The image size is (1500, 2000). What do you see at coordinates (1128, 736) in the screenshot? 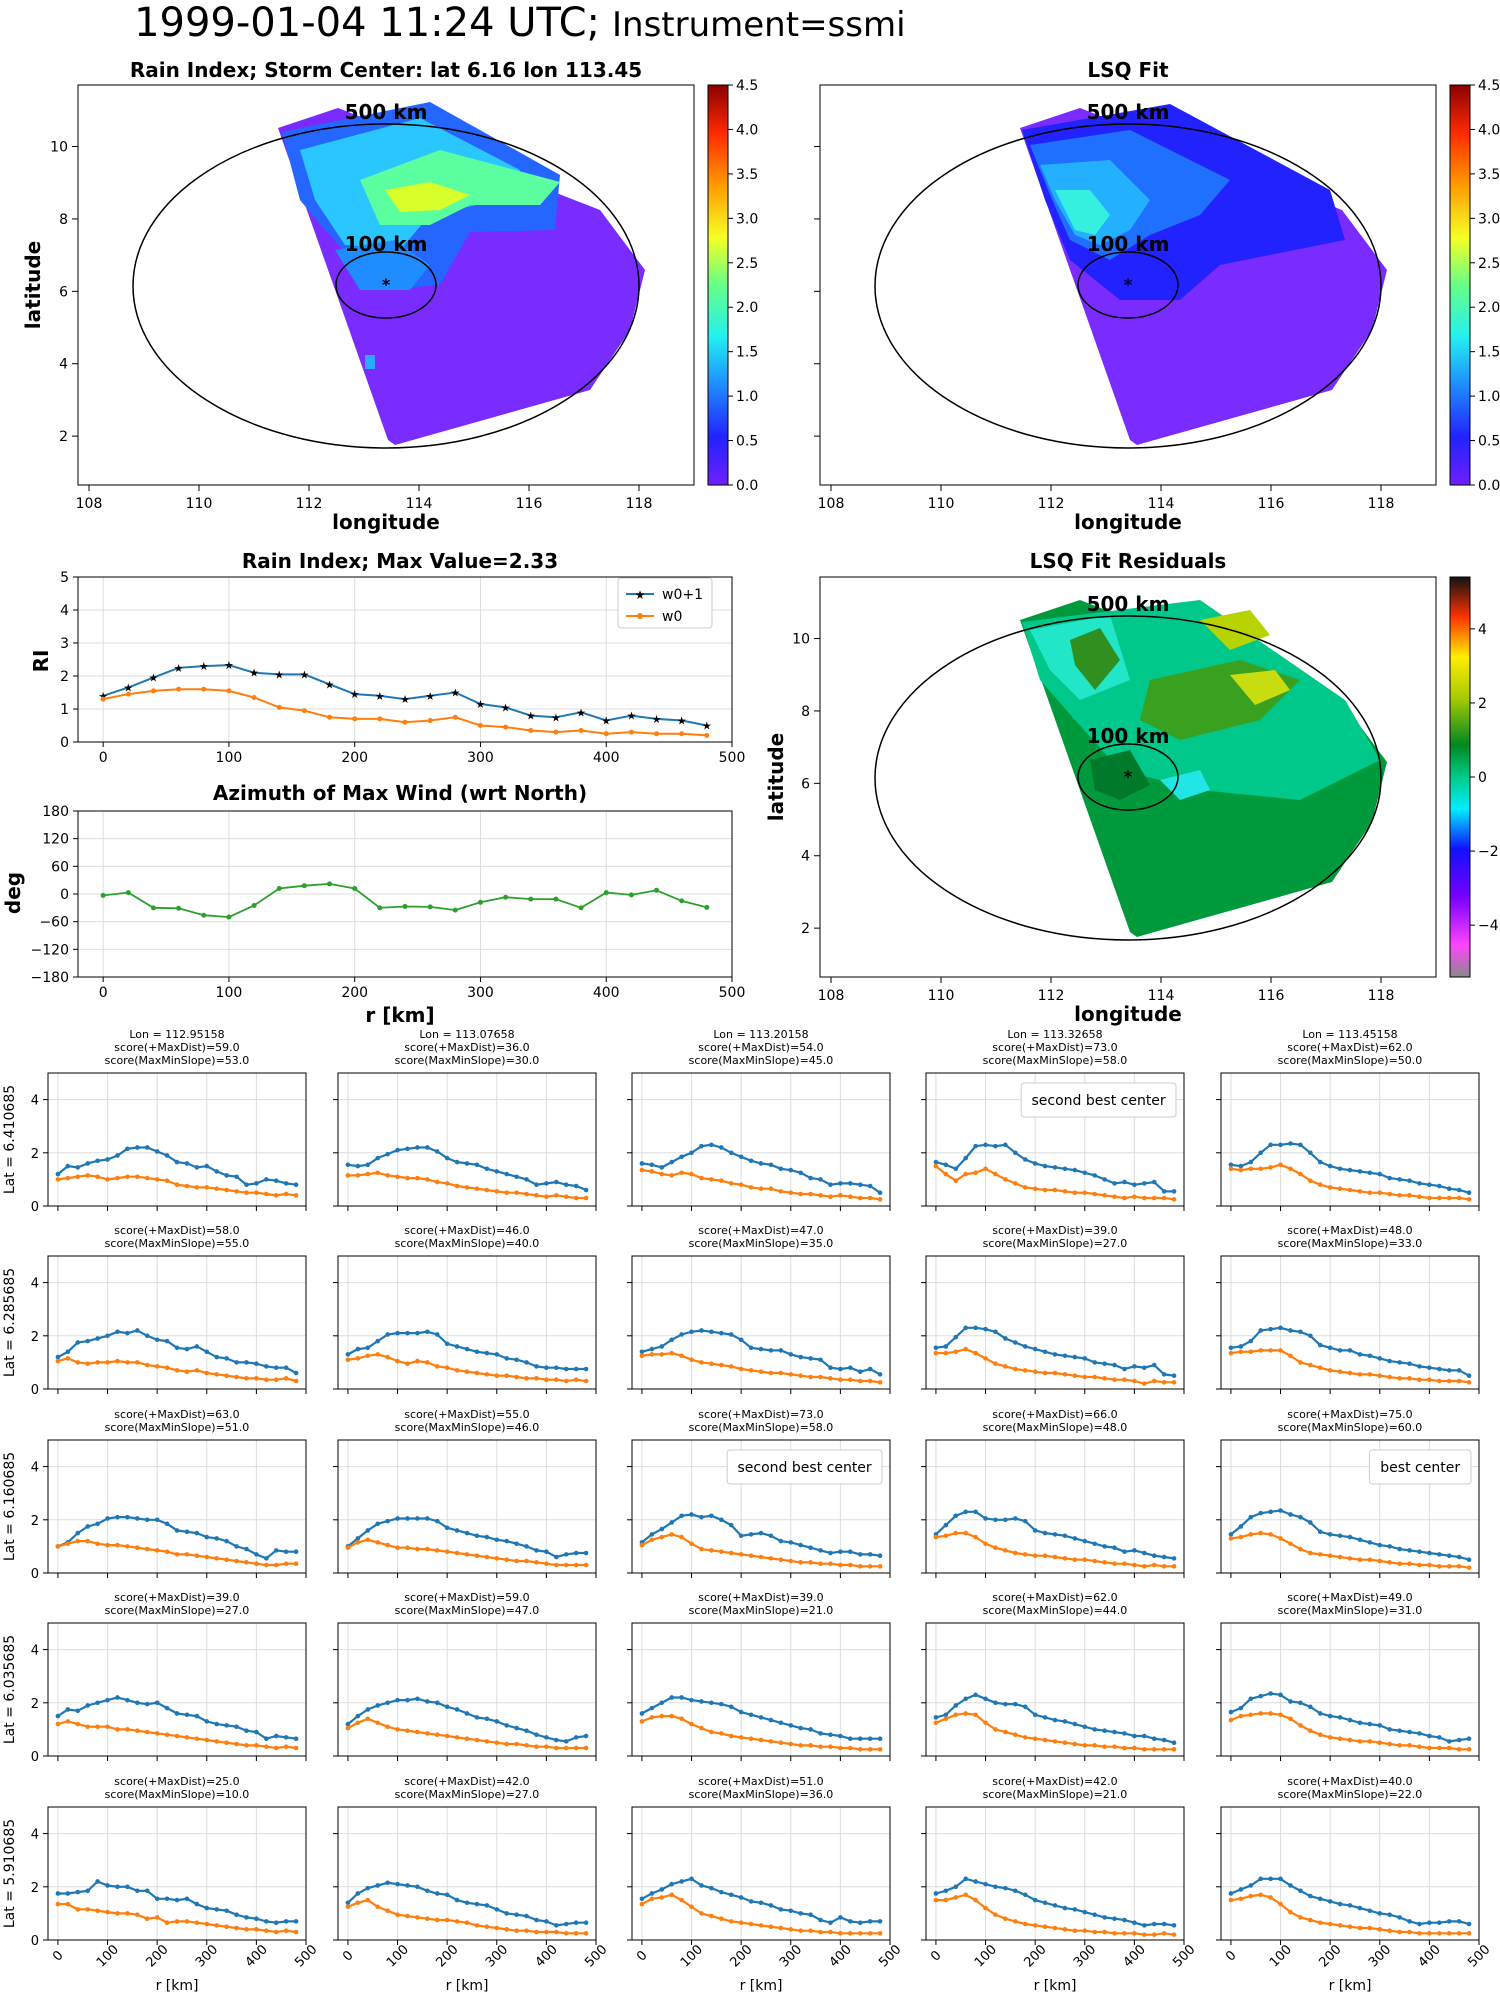
I see `res-label-100km: 100 km` at bounding box center [1128, 736].